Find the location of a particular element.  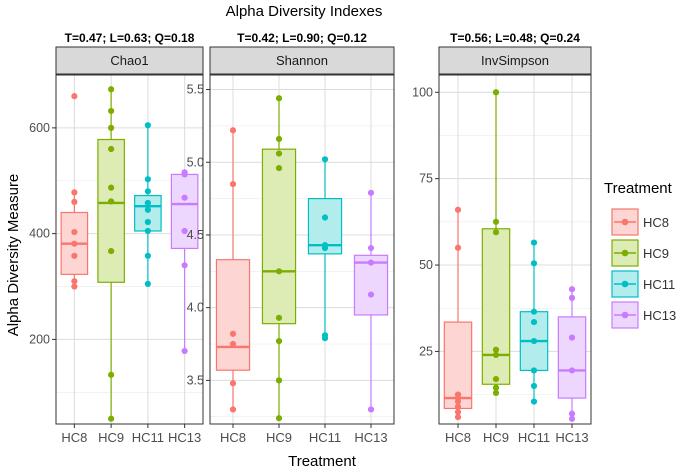

facet-strip-label: InvSimpson is located at coordinates (515, 60).